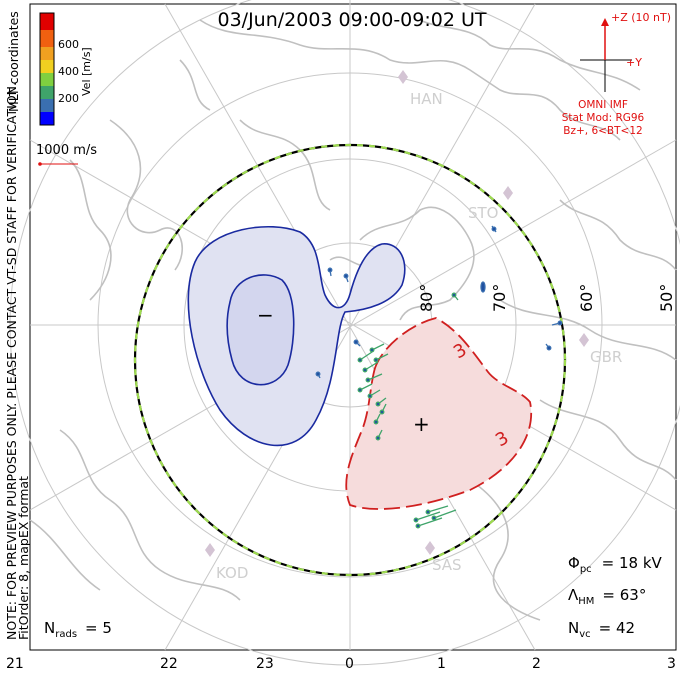 The width and height of the screenshot is (680, 674). What do you see at coordinates (232, 573) in the screenshot?
I see `svg-text: KOD` at bounding box center [232, 573].